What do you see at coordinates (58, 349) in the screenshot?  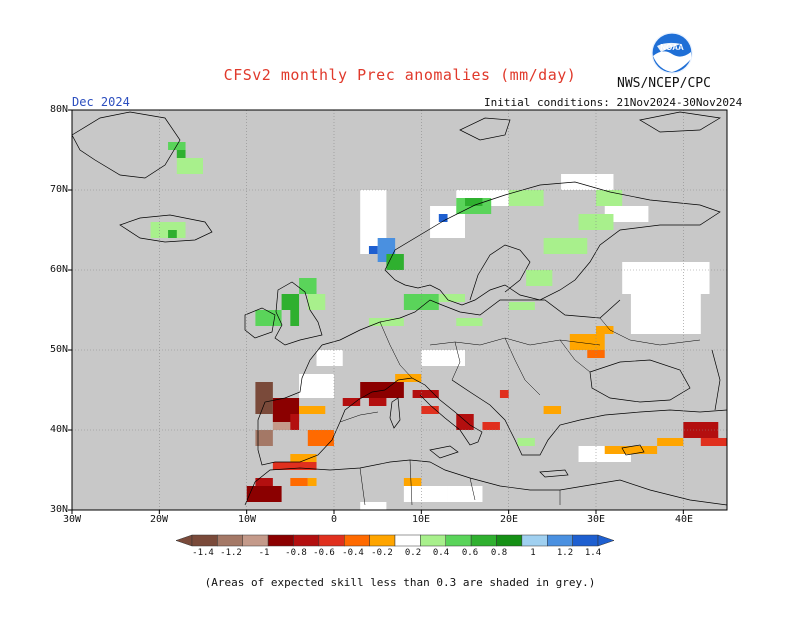 I see `lat-label: 50N` at bounding box center [58, 349].